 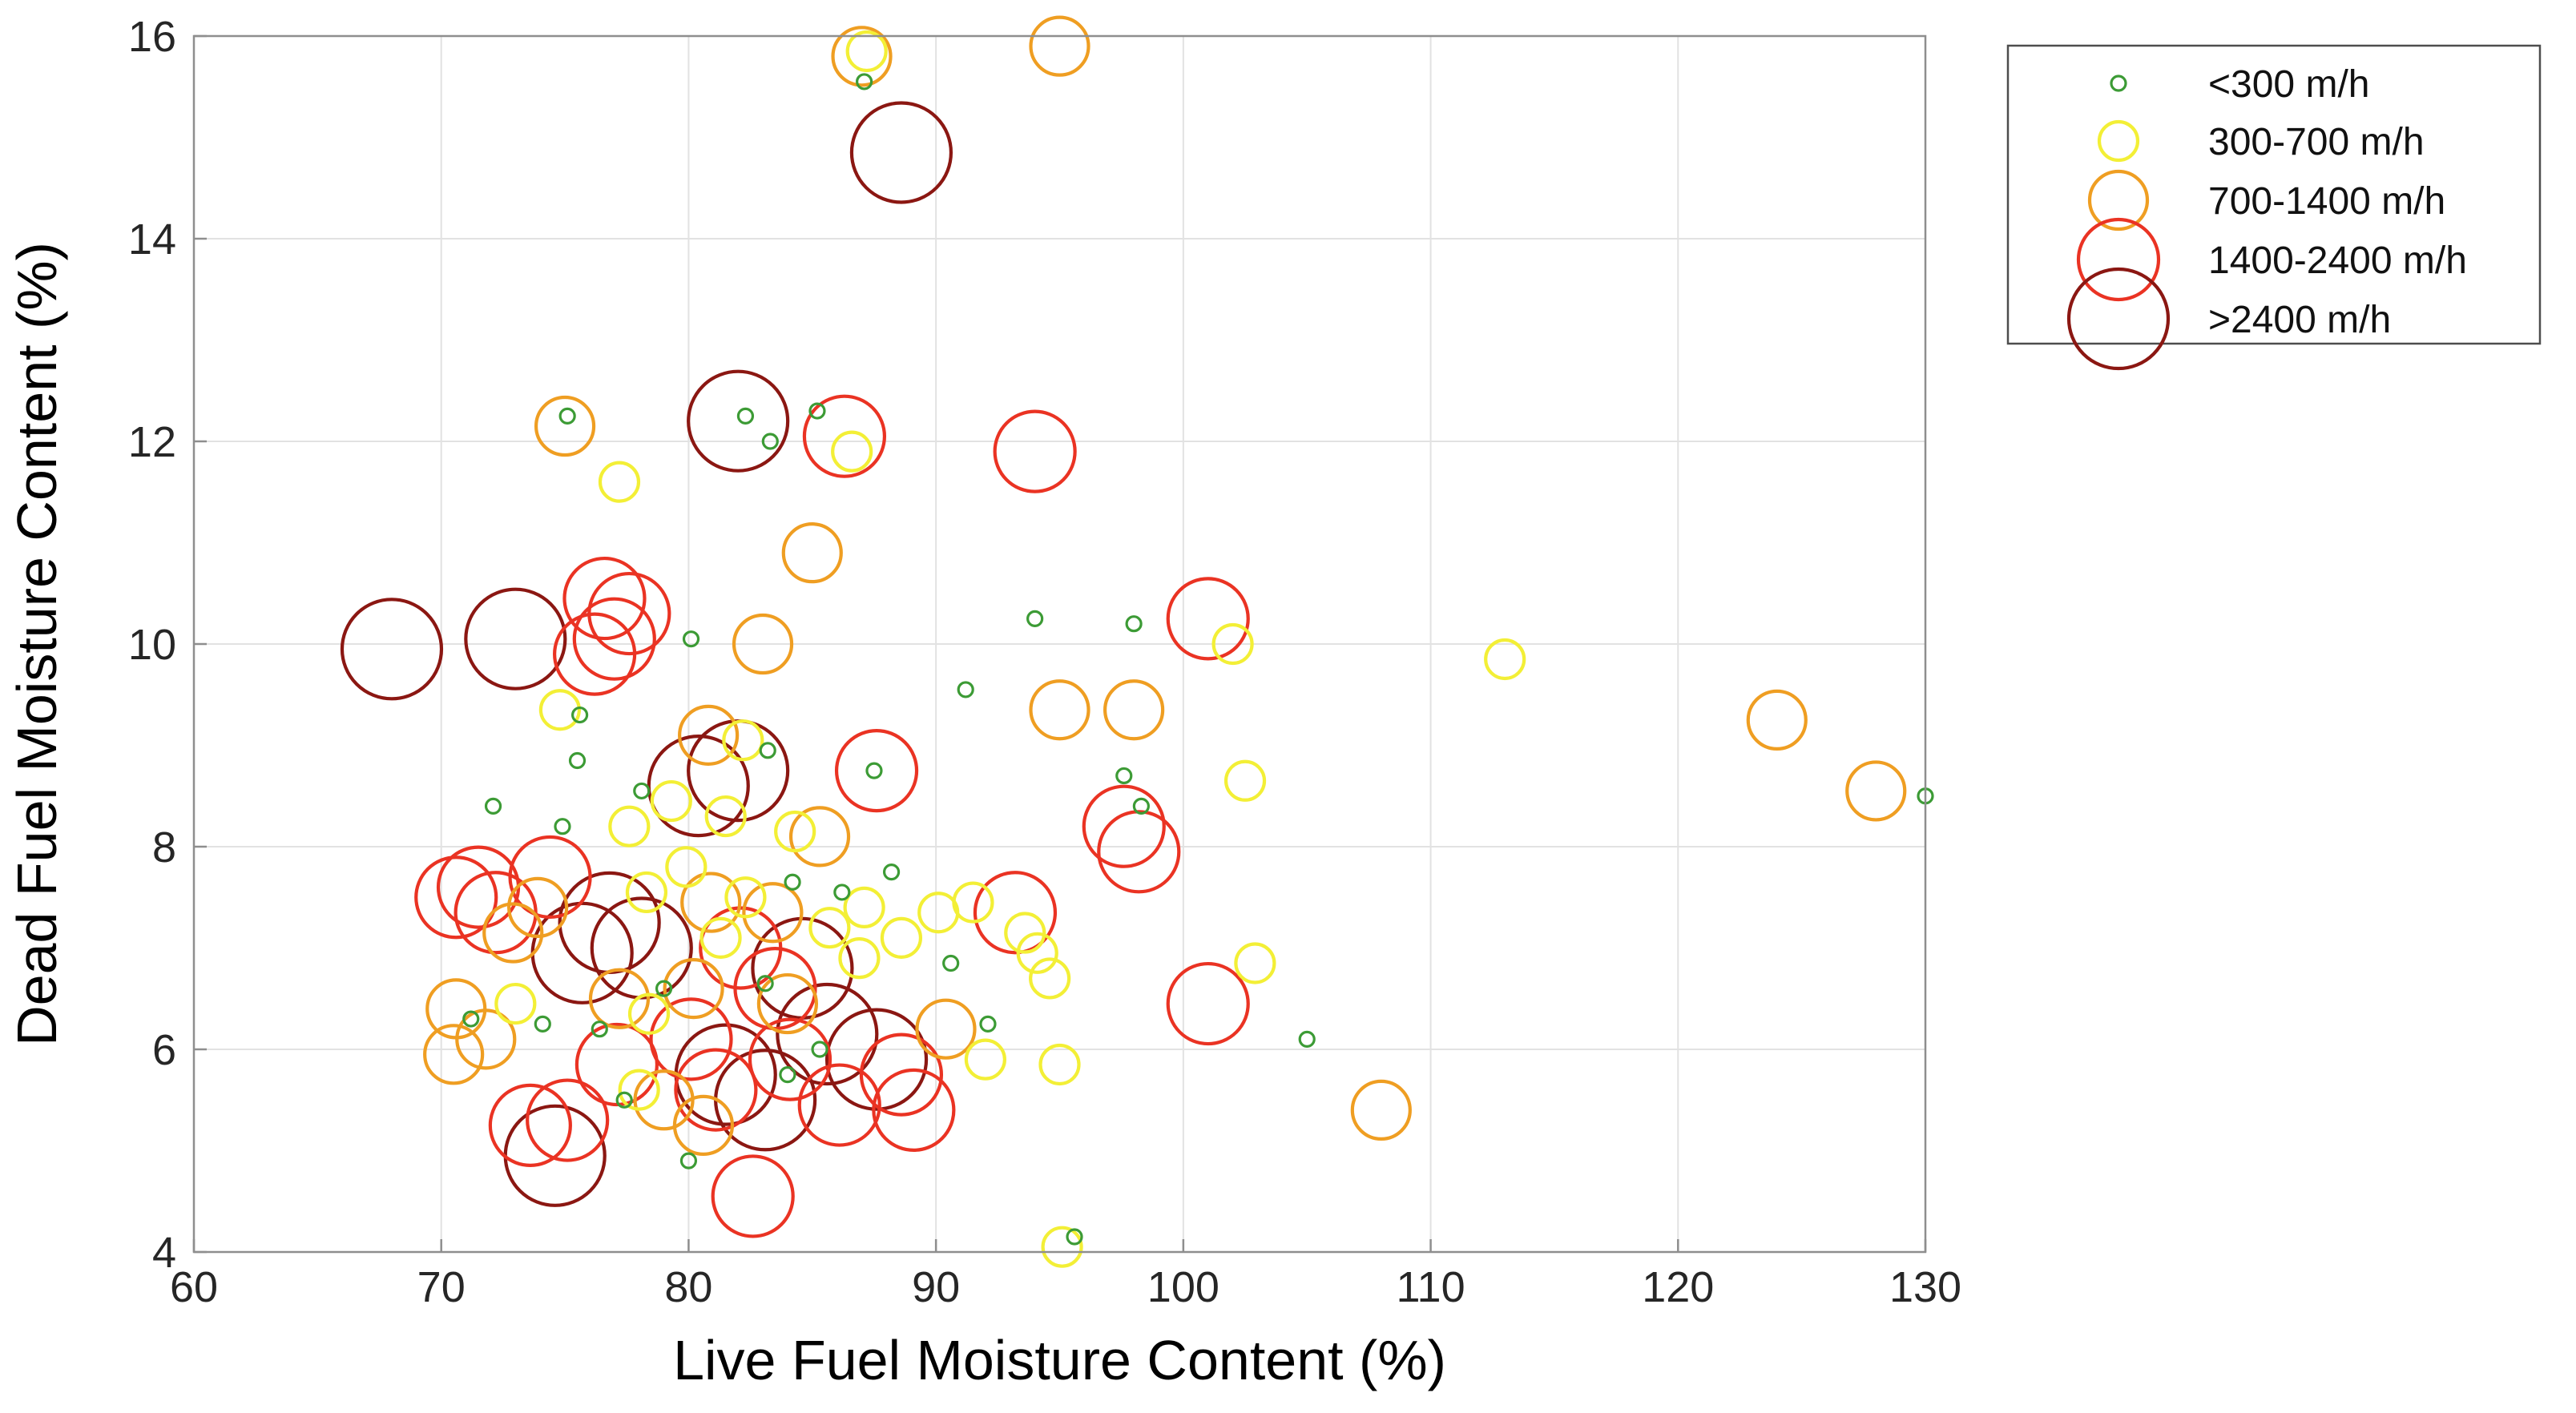 What do you see at coordinates (194, 1287) in the screenshot?
I see `x-tick-label: 60` at bounding box center [194, 1287].